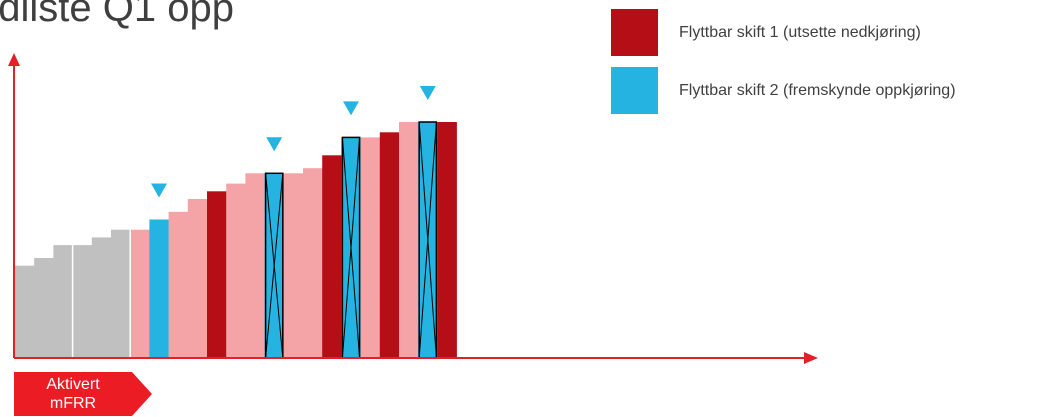 The height and width of the screenshot is (417, 1049). Describe the element at coordinates (73, 403) in the screenshot. I see `badge-line-2: mFRR` at that location.